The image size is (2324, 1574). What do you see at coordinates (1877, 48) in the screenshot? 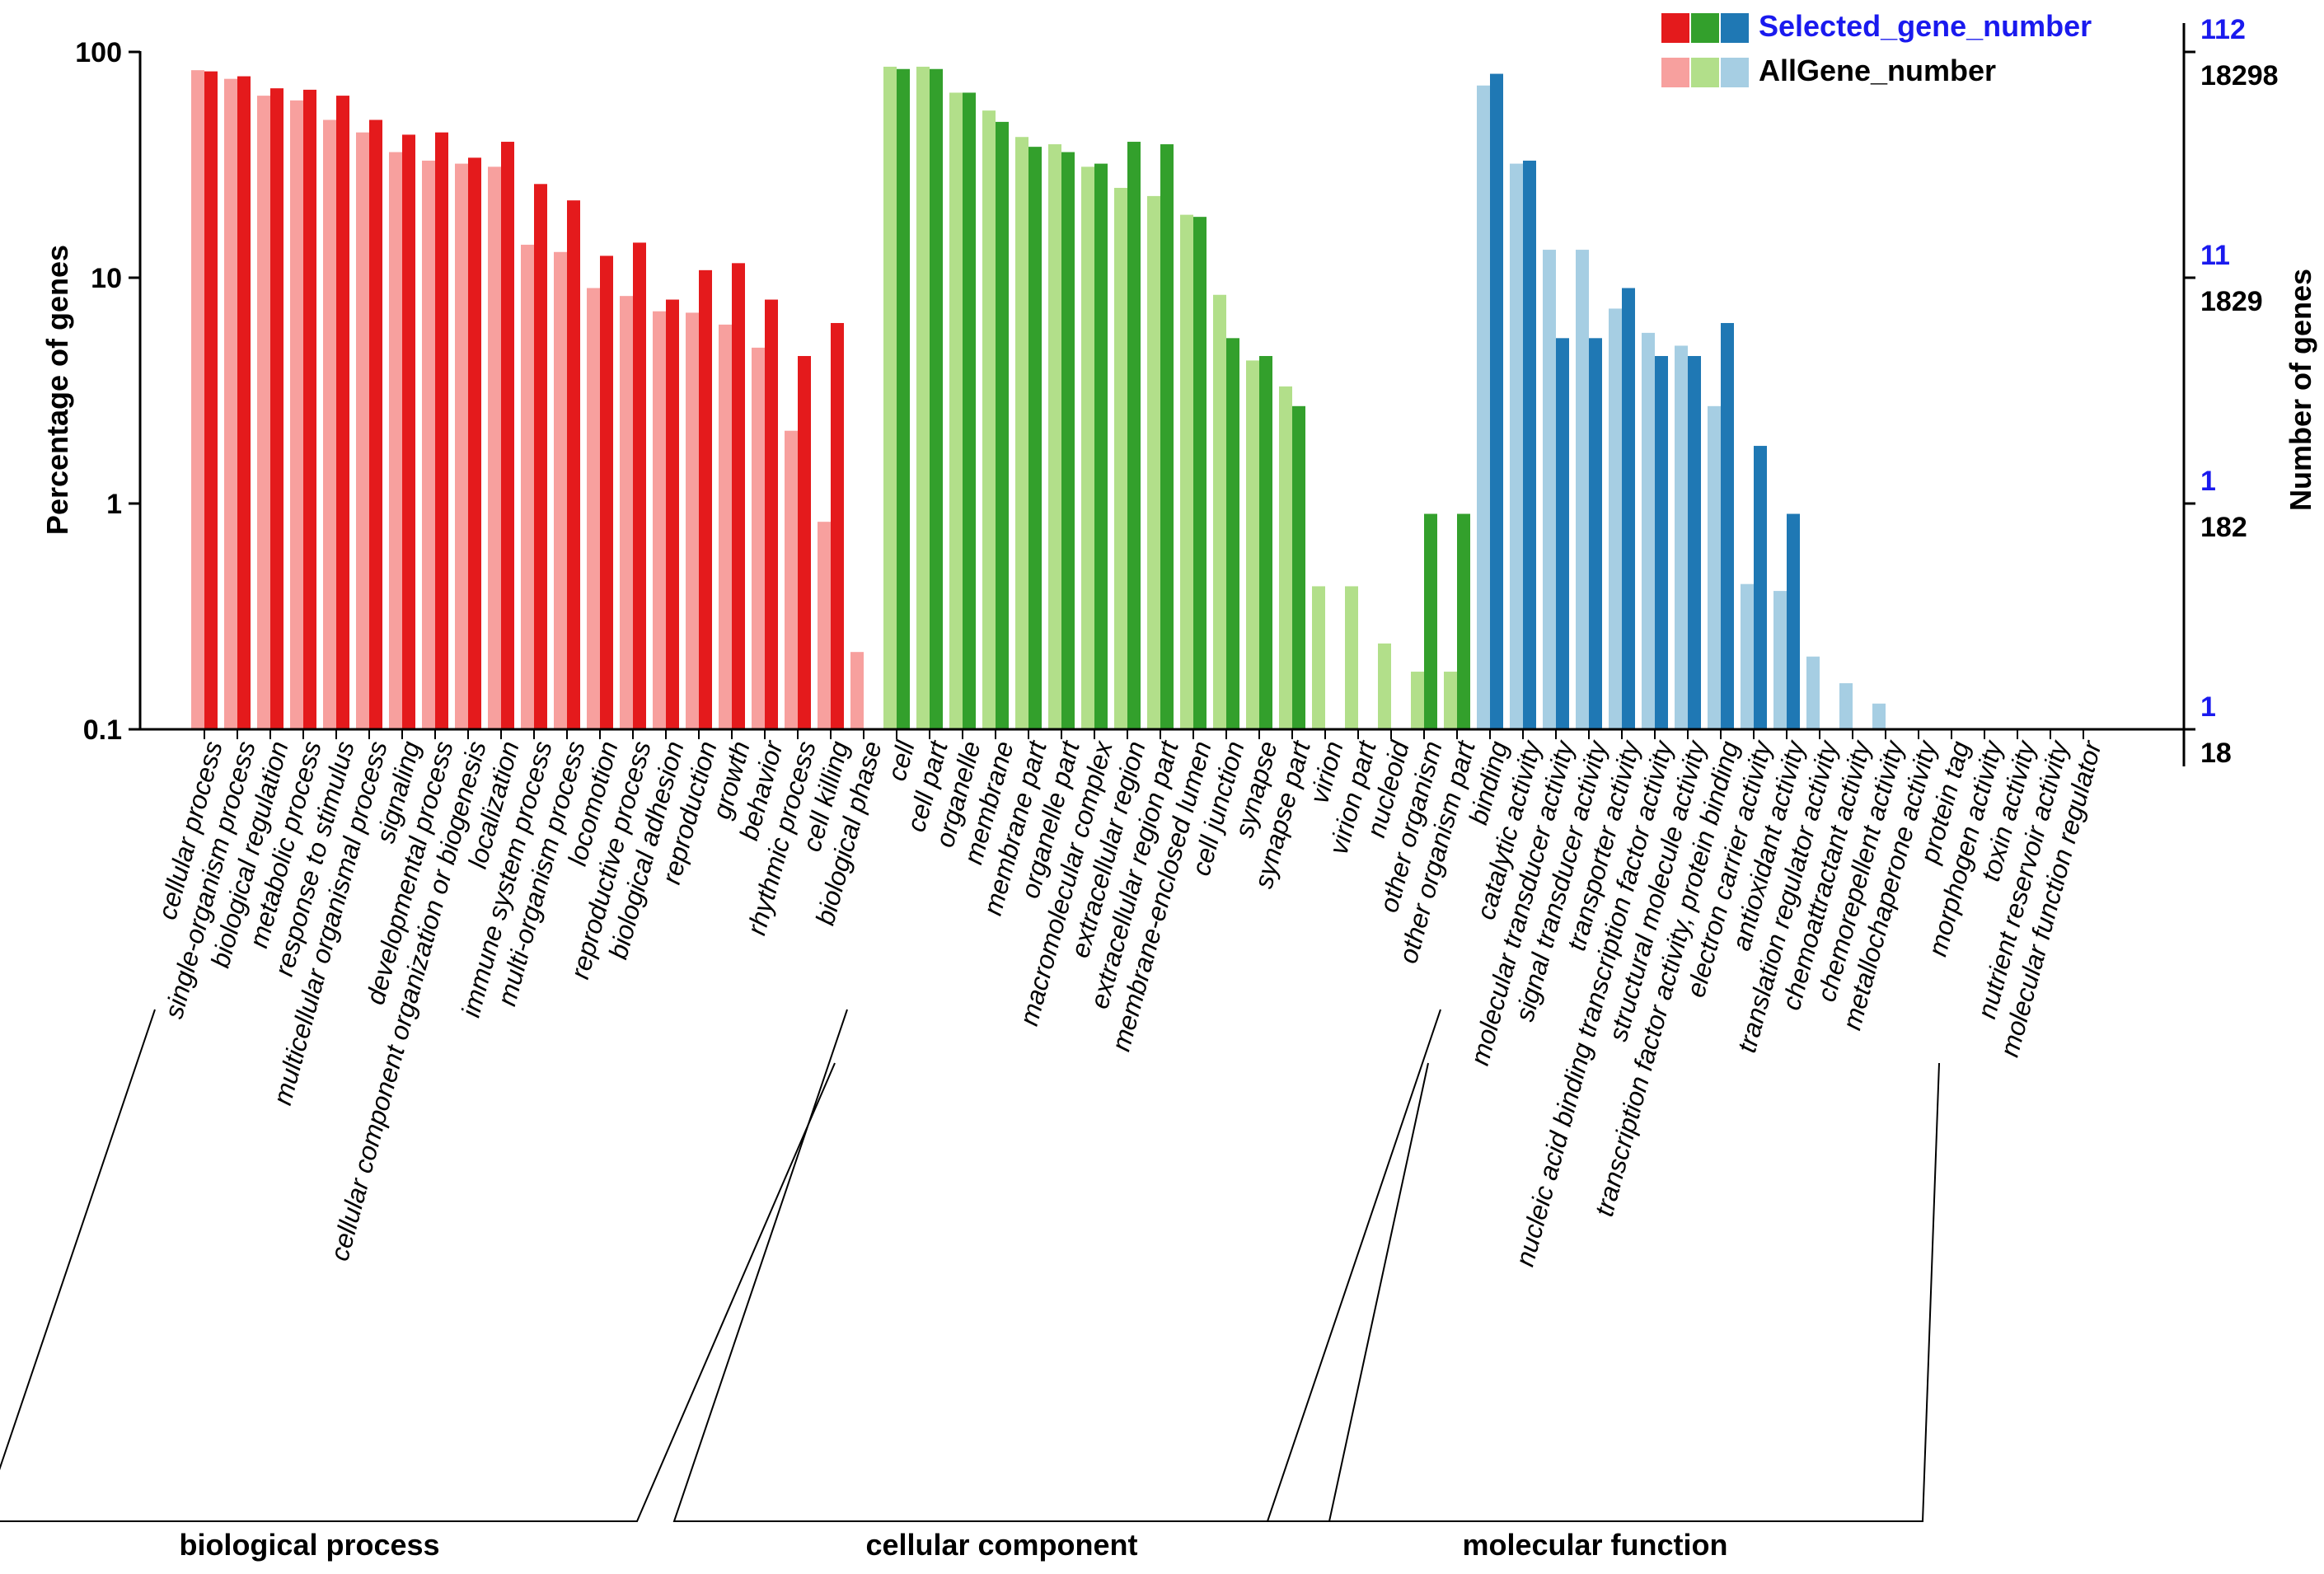
I see `legend: Selected_gene_number AllGene_number` at bounding box center [1877, 48].